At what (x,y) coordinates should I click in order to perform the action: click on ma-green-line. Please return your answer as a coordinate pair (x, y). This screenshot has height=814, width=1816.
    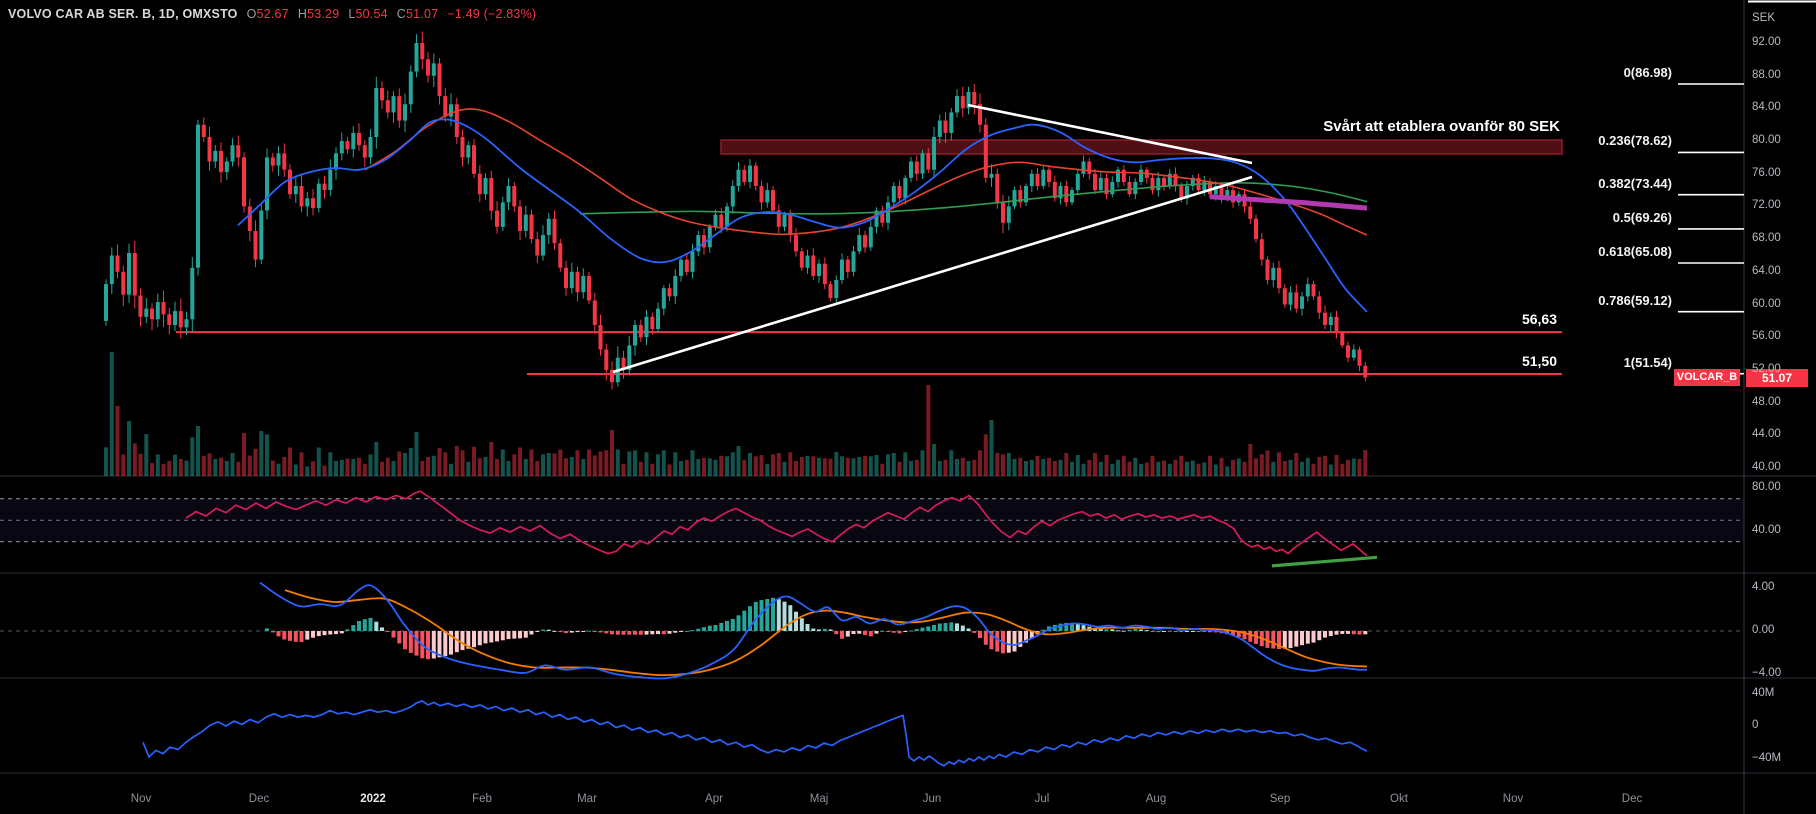
    Looking at the image, I should click on (973, 198).